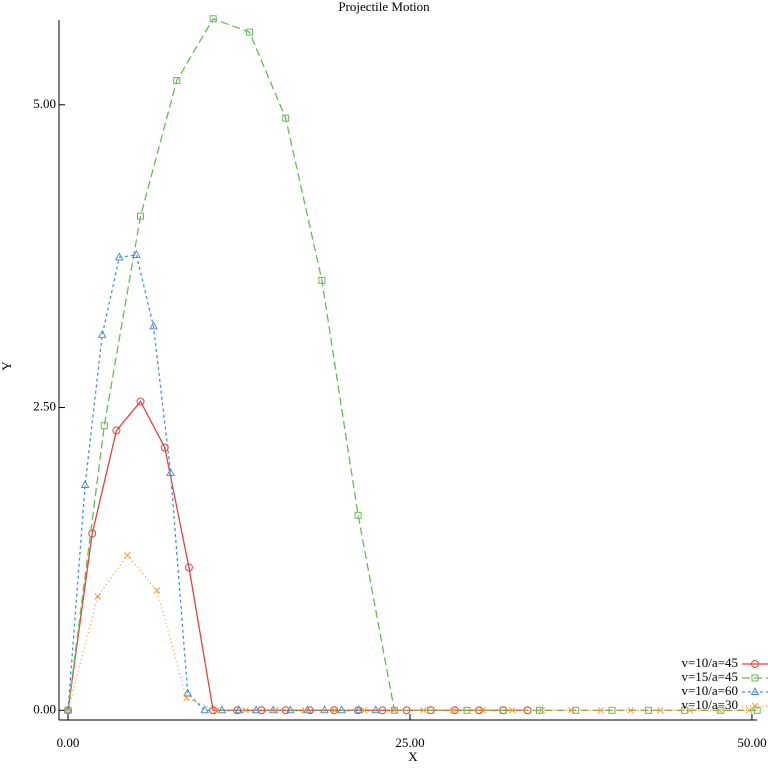 The image size is (768, 768). What do you see at coordinates (709, 690) in the screenshot?
I see `legend-label: v=10/a=60` at bounding box center [709, 690].